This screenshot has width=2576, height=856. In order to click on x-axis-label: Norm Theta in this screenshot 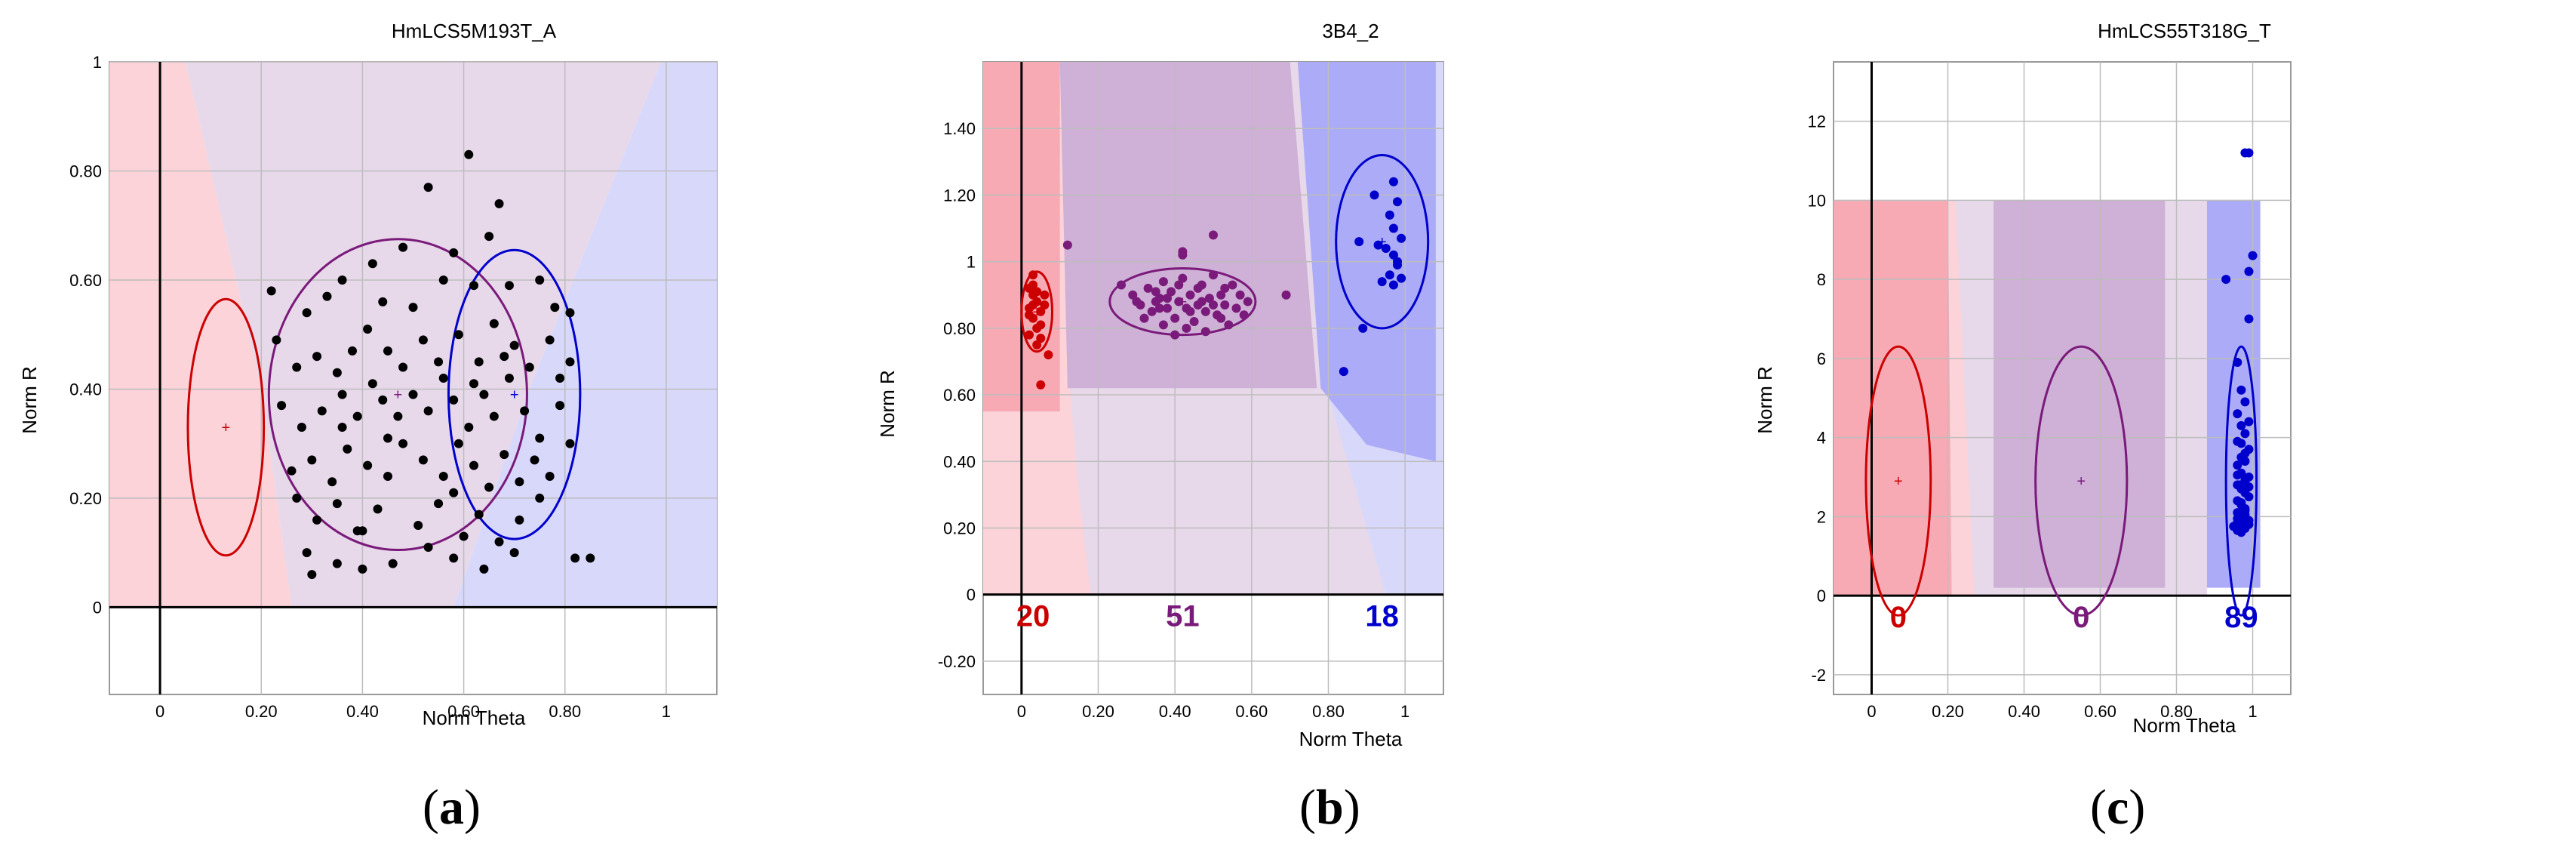, I will do `click(2184, 725)`.